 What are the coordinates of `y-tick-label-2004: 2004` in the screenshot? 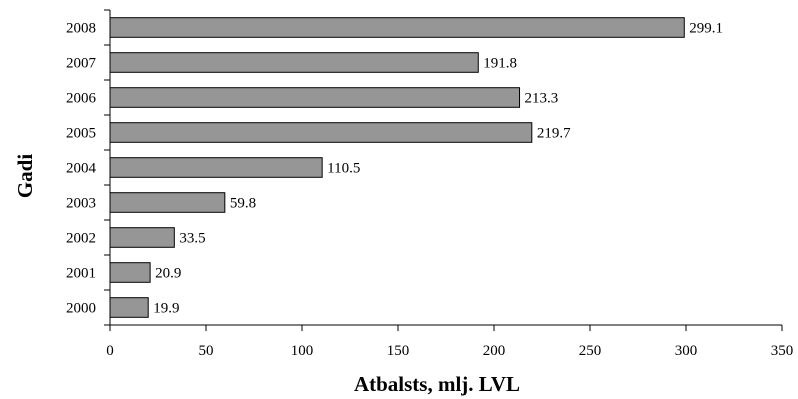 It's located at (81, 169).